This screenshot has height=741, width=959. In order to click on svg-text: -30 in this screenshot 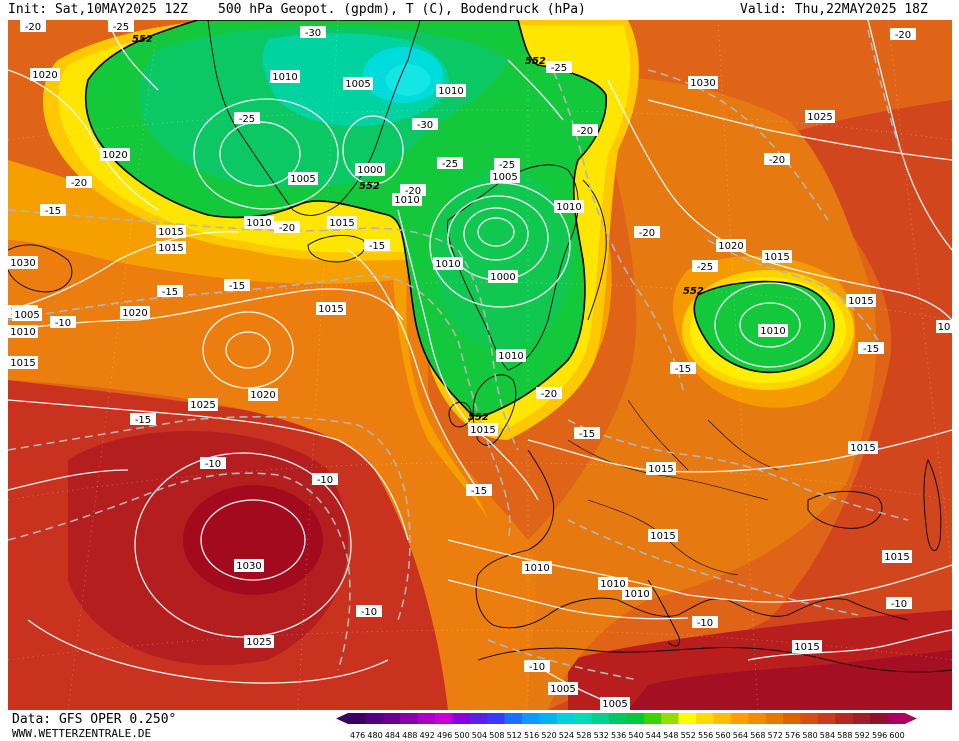, I will do `click(313, 33)`.